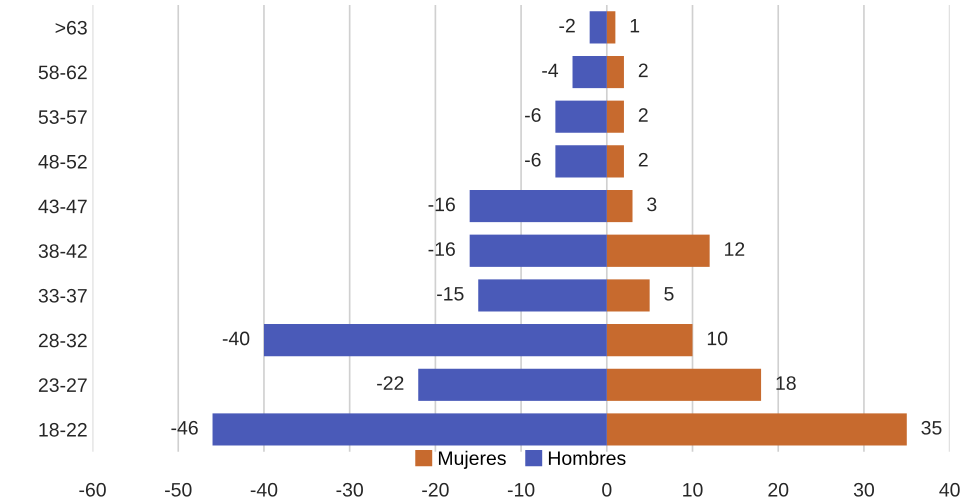 The width and height of the screenshot is (974, 502). Describe the element at coordinates (390, 383) in the screenshot. I see `data-label: -22` at that location.